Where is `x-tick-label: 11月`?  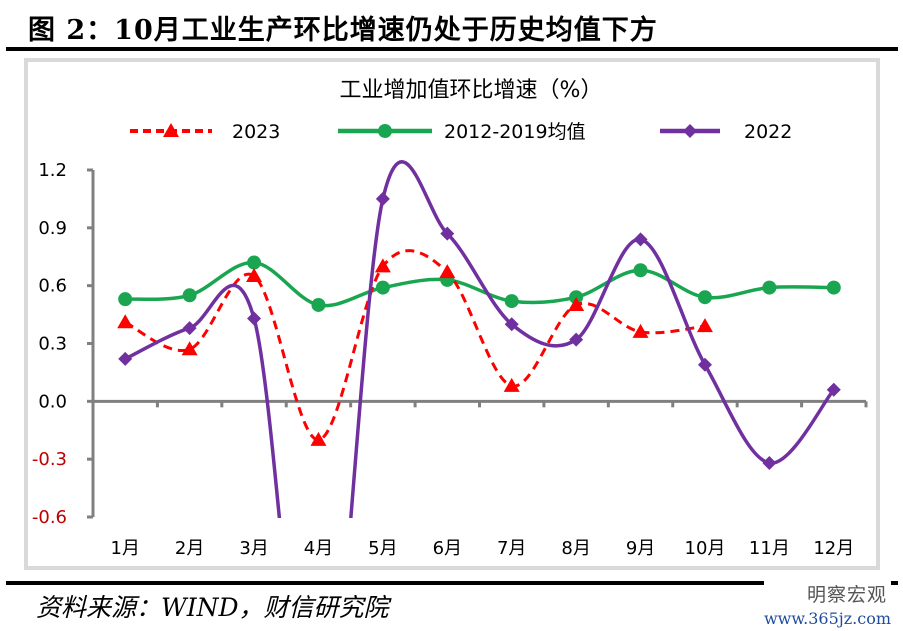
x-tick-label: 11月 is located at coordinates (769, 548).